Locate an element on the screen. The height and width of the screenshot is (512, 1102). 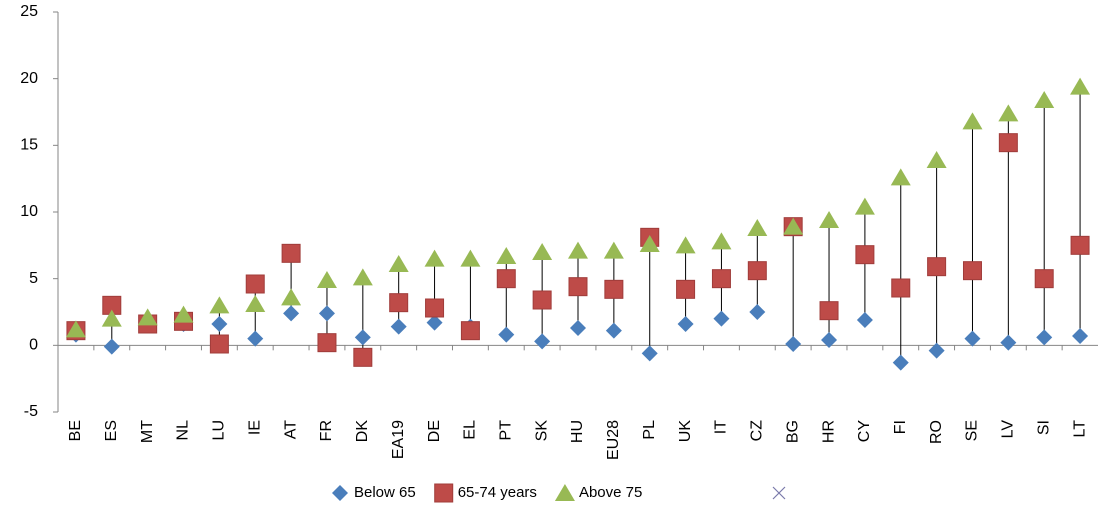
y-tick-label: 25 is located at coordinates (29, 11).